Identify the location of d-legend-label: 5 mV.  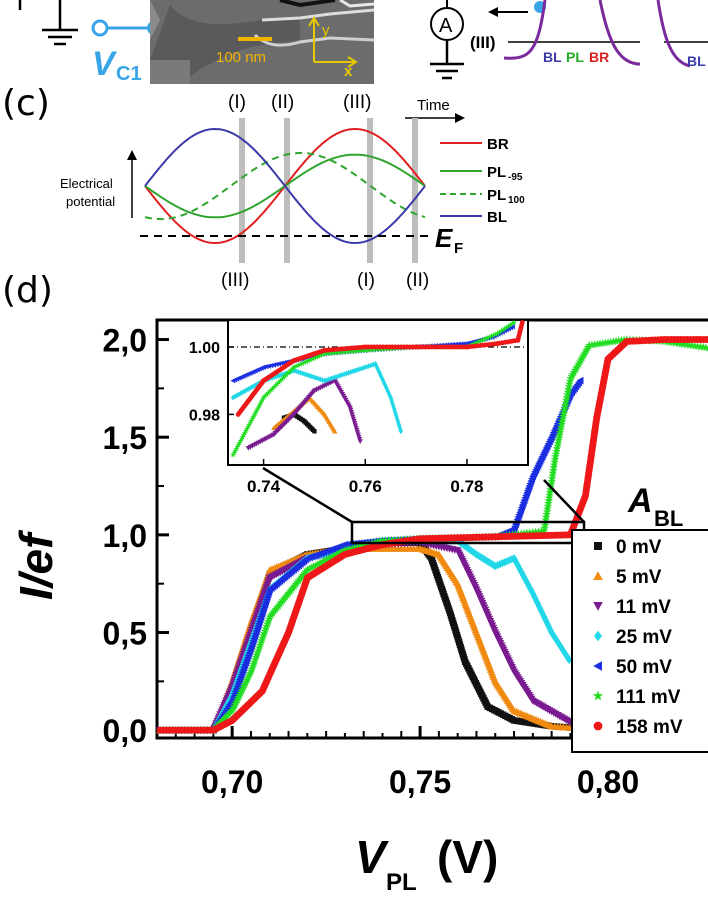
(639, 577).